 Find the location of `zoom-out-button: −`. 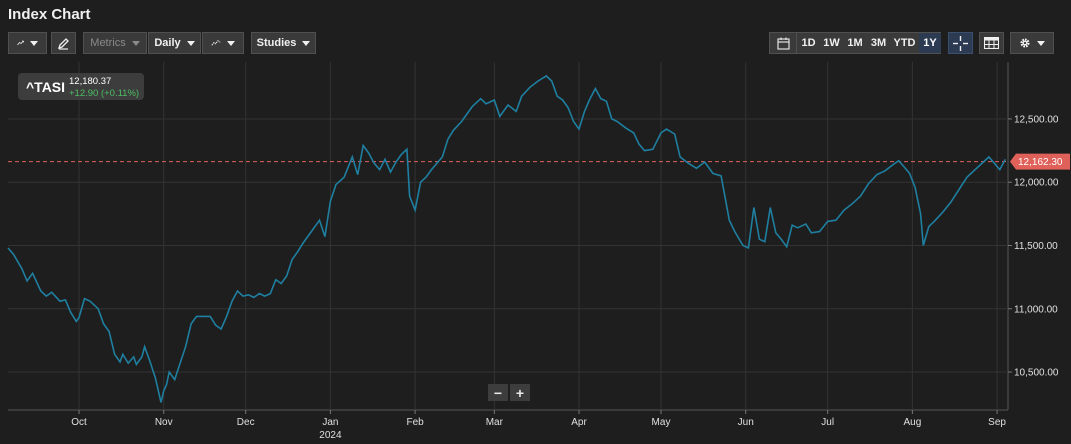

zoom-out-button: − is located at coordinates (498, 392).